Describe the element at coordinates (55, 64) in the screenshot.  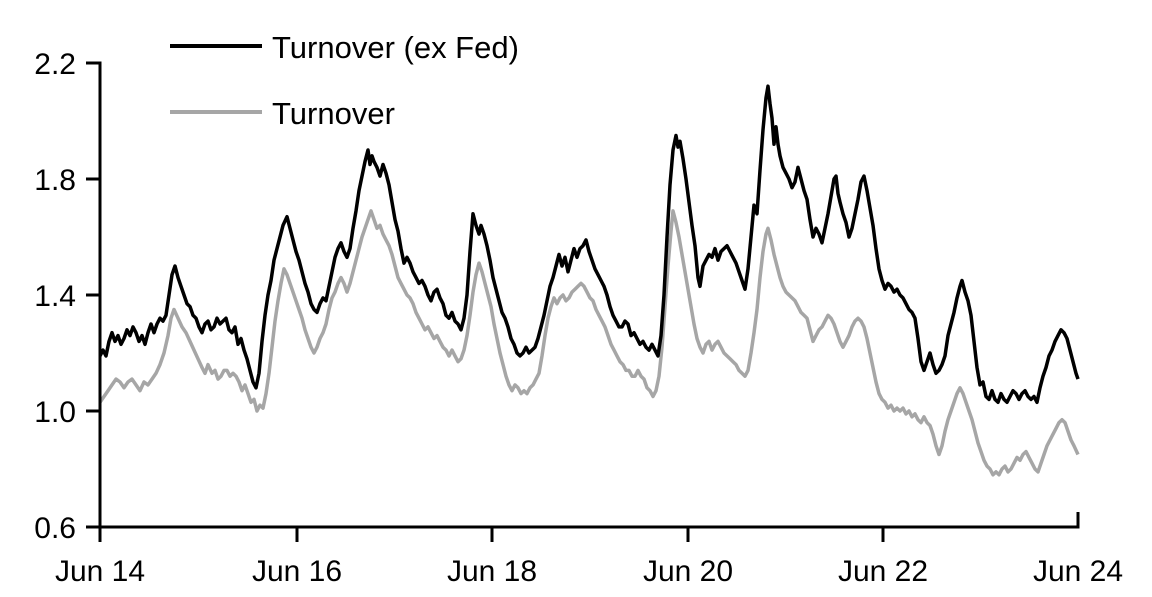
I see `y-tick-label: 2.2` at that location.